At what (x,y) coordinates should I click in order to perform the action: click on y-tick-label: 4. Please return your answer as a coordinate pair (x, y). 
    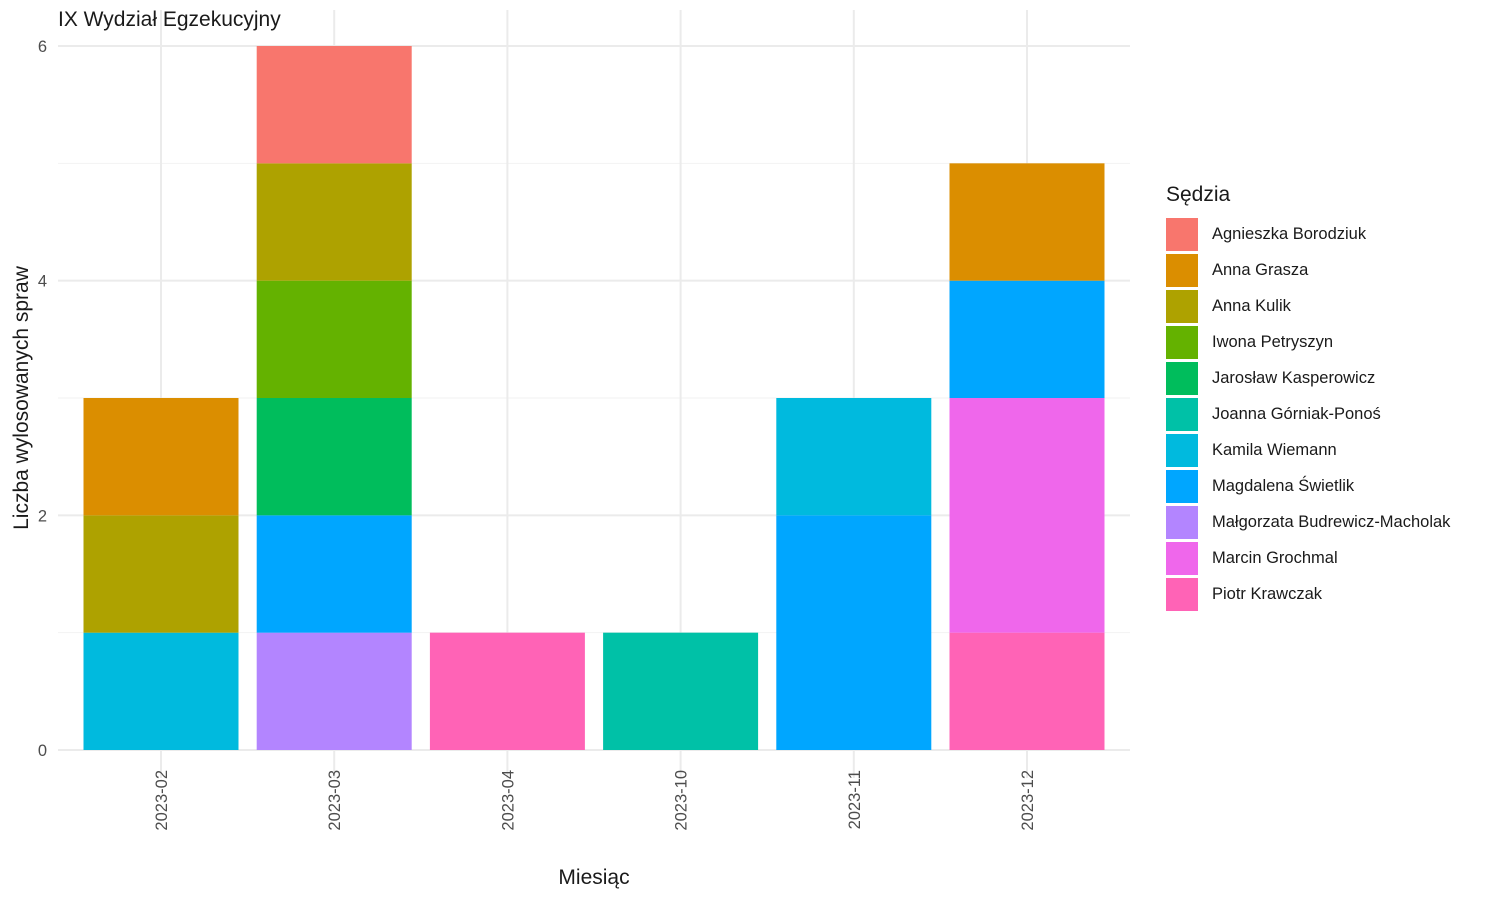
    Looking at the image, I should click on (42, 282).